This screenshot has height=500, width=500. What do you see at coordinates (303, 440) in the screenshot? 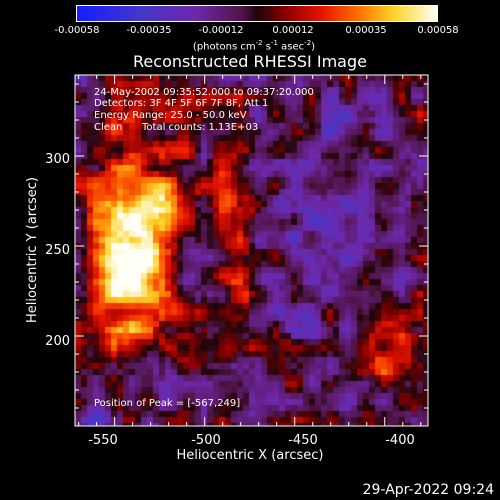
I see `x-tick-label: -450` at bounding box center [303, 440].